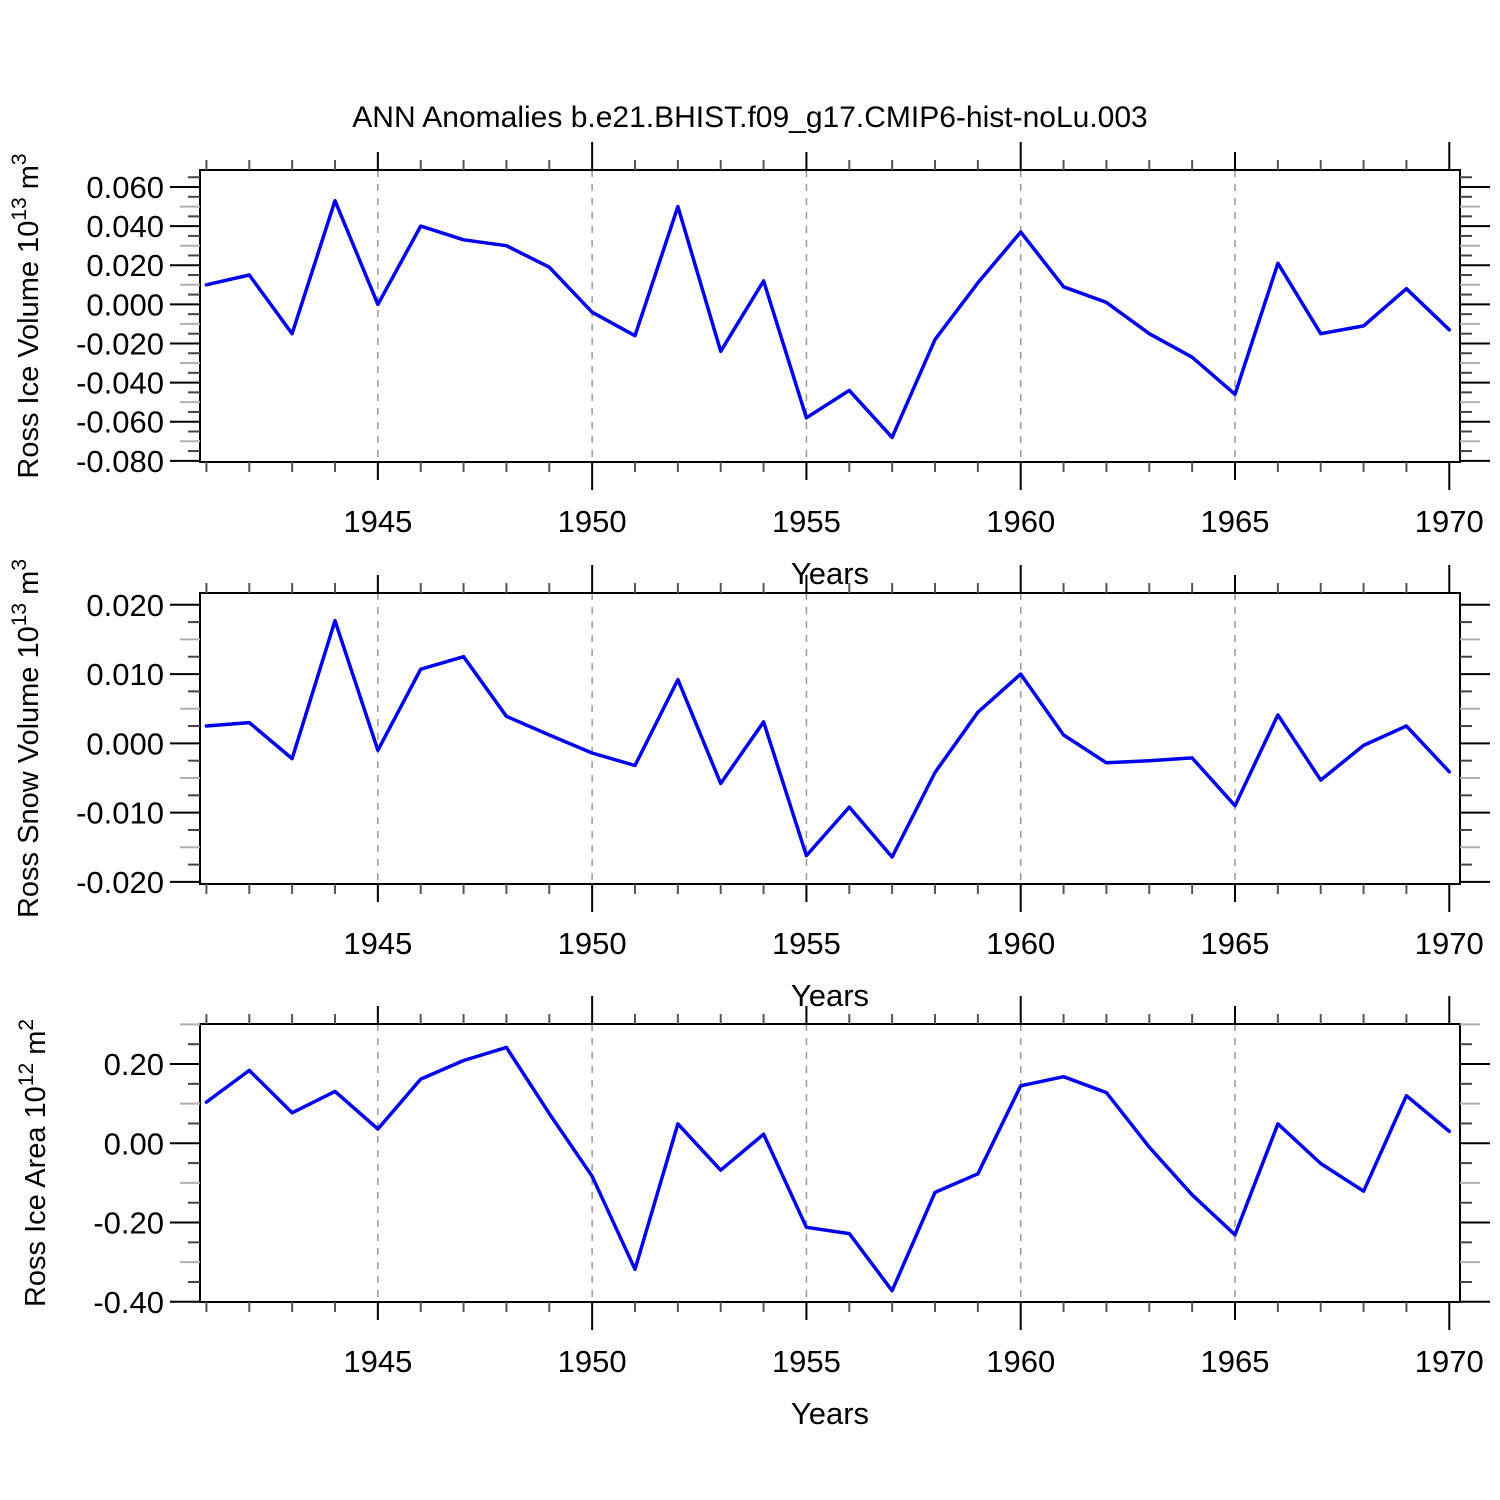 This screenshot has width=1500, height=1500. I want to click on y-tick-label: 0.040, so click(125, 226).